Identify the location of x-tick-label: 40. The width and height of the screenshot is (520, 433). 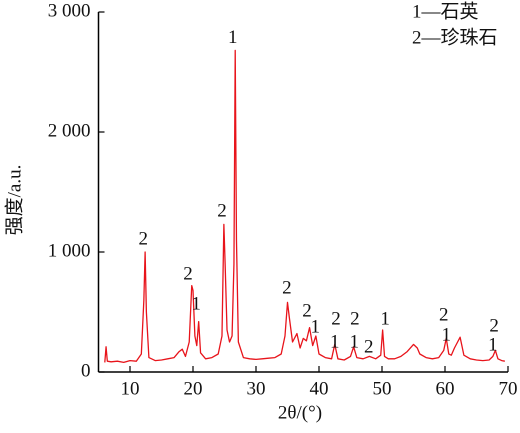
(319, 388).